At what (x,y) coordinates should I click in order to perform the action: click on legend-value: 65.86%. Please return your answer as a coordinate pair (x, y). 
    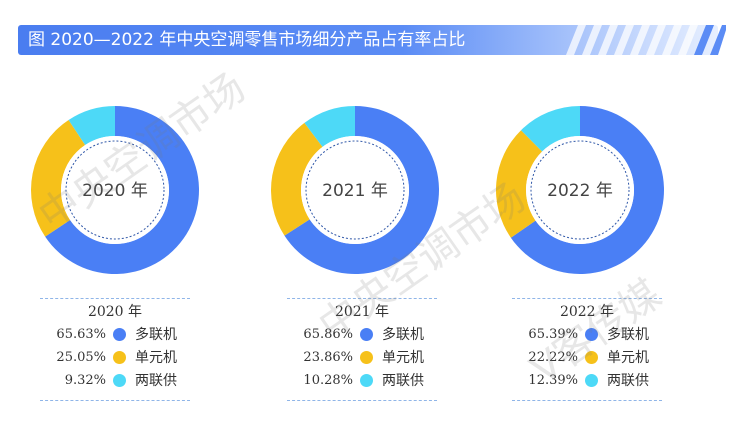
    Looking at the image, I should click on (328, 334).